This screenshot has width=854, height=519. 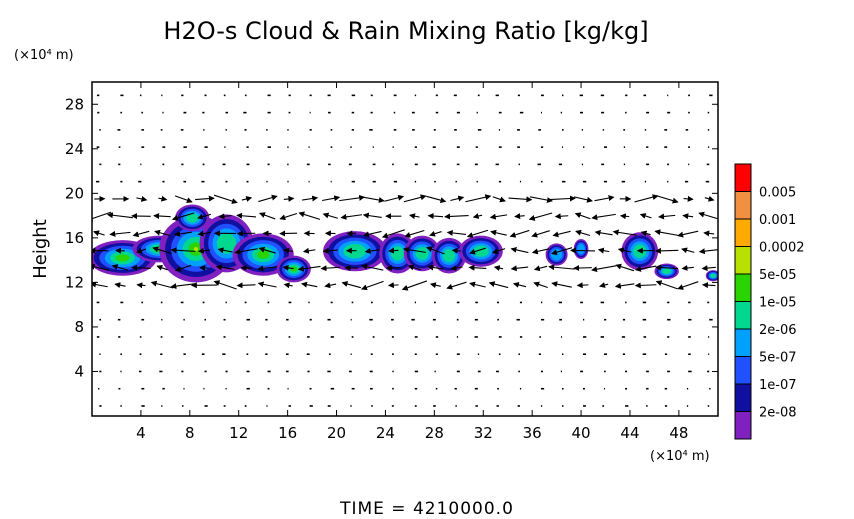 What do you see at coordinates (287, 433) in the screenshot?
I see `x-tick-label: 16` at bounding box center [287, 433].